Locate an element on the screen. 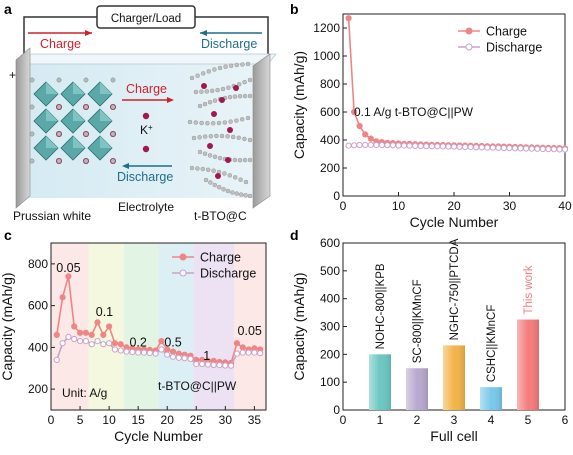 This screenshot has height=455, width=573. legend-label-discharge: Discharge is located at coordinates (228, 274).